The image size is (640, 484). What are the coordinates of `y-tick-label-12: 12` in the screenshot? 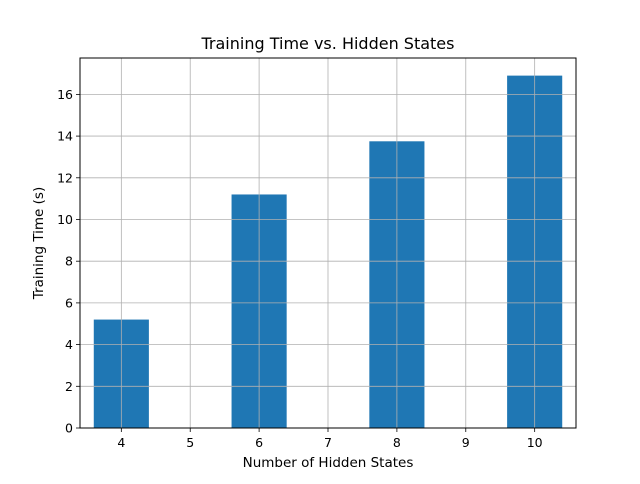 It's located at (65, 177).